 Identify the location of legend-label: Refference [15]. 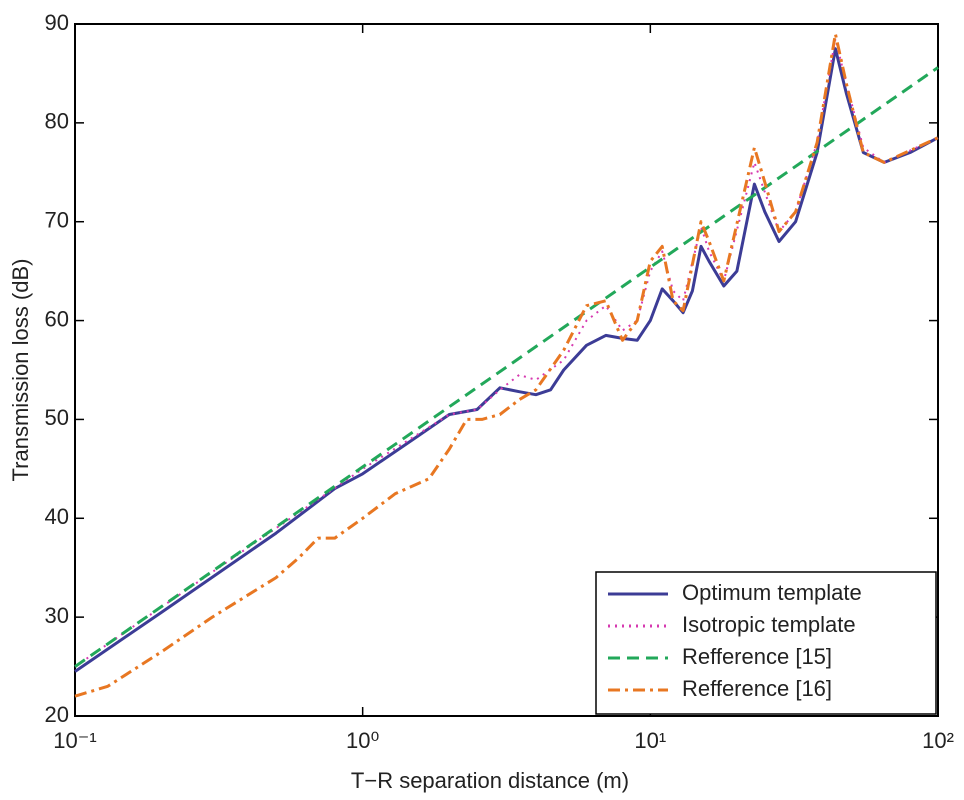
(757, 656).